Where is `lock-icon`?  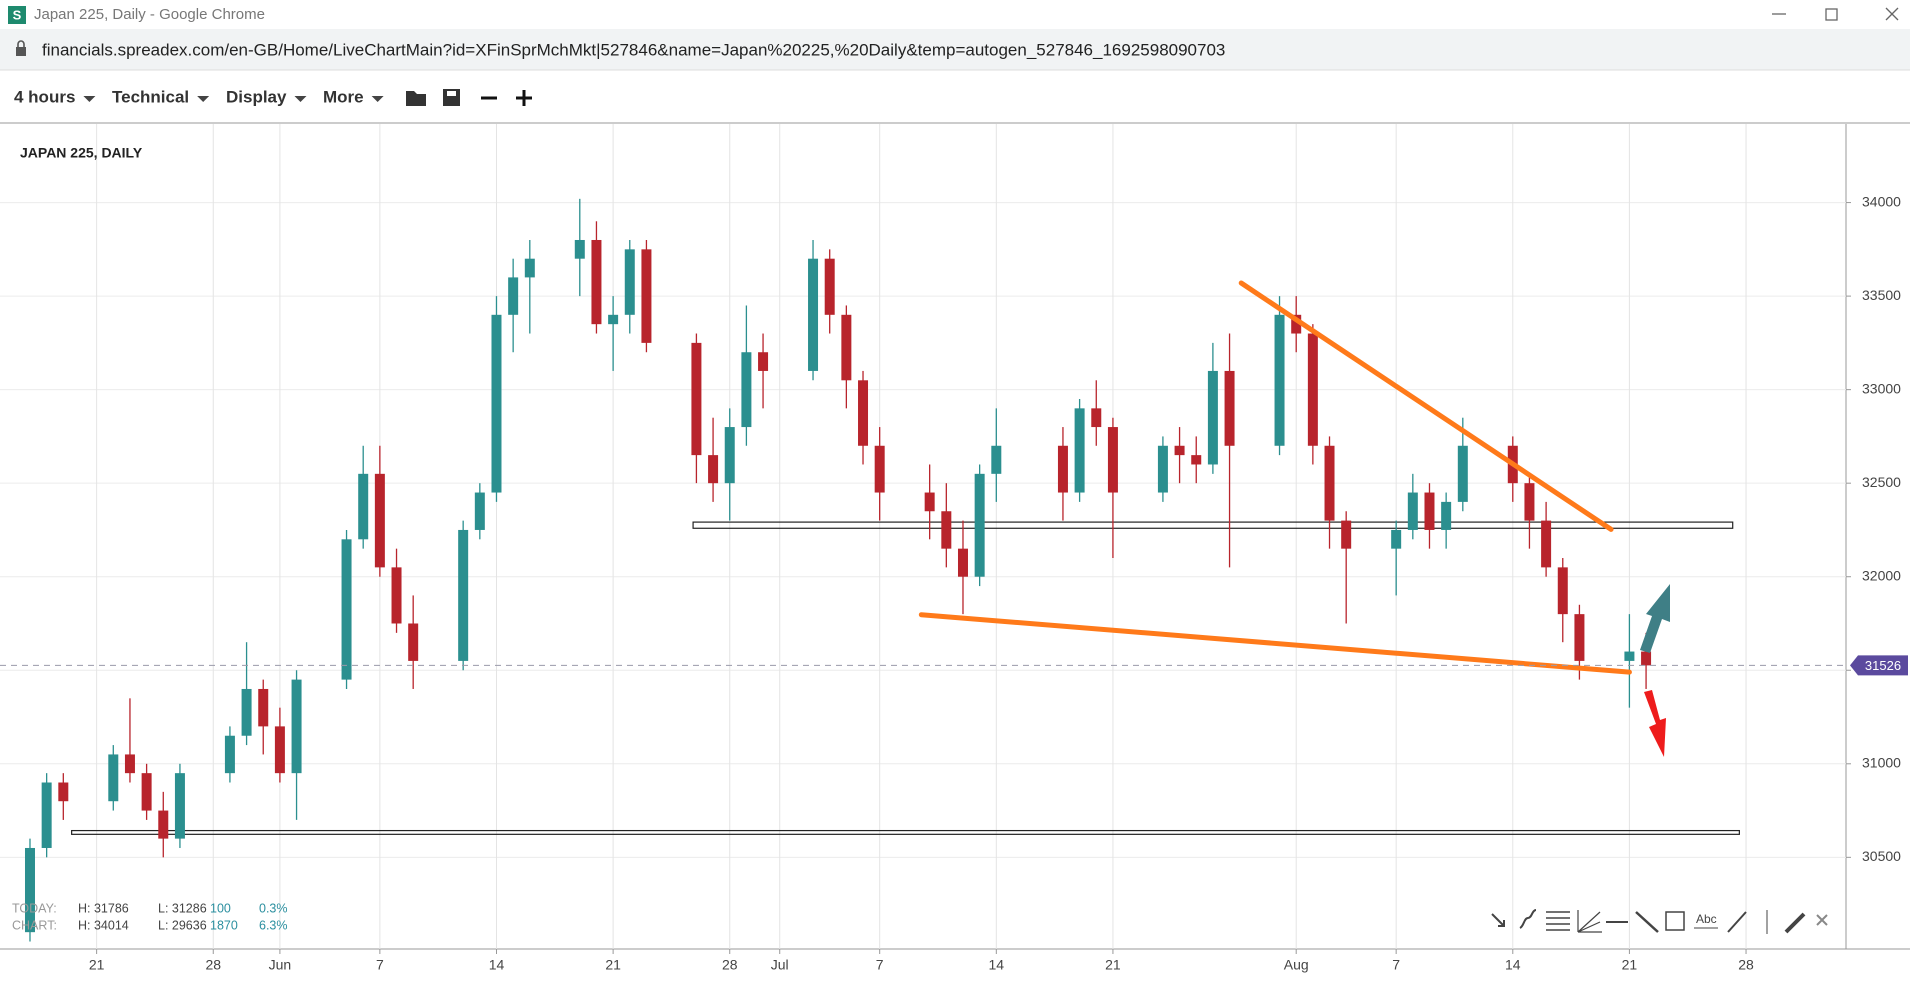
lock-icon is located at coordinates (21, 51).